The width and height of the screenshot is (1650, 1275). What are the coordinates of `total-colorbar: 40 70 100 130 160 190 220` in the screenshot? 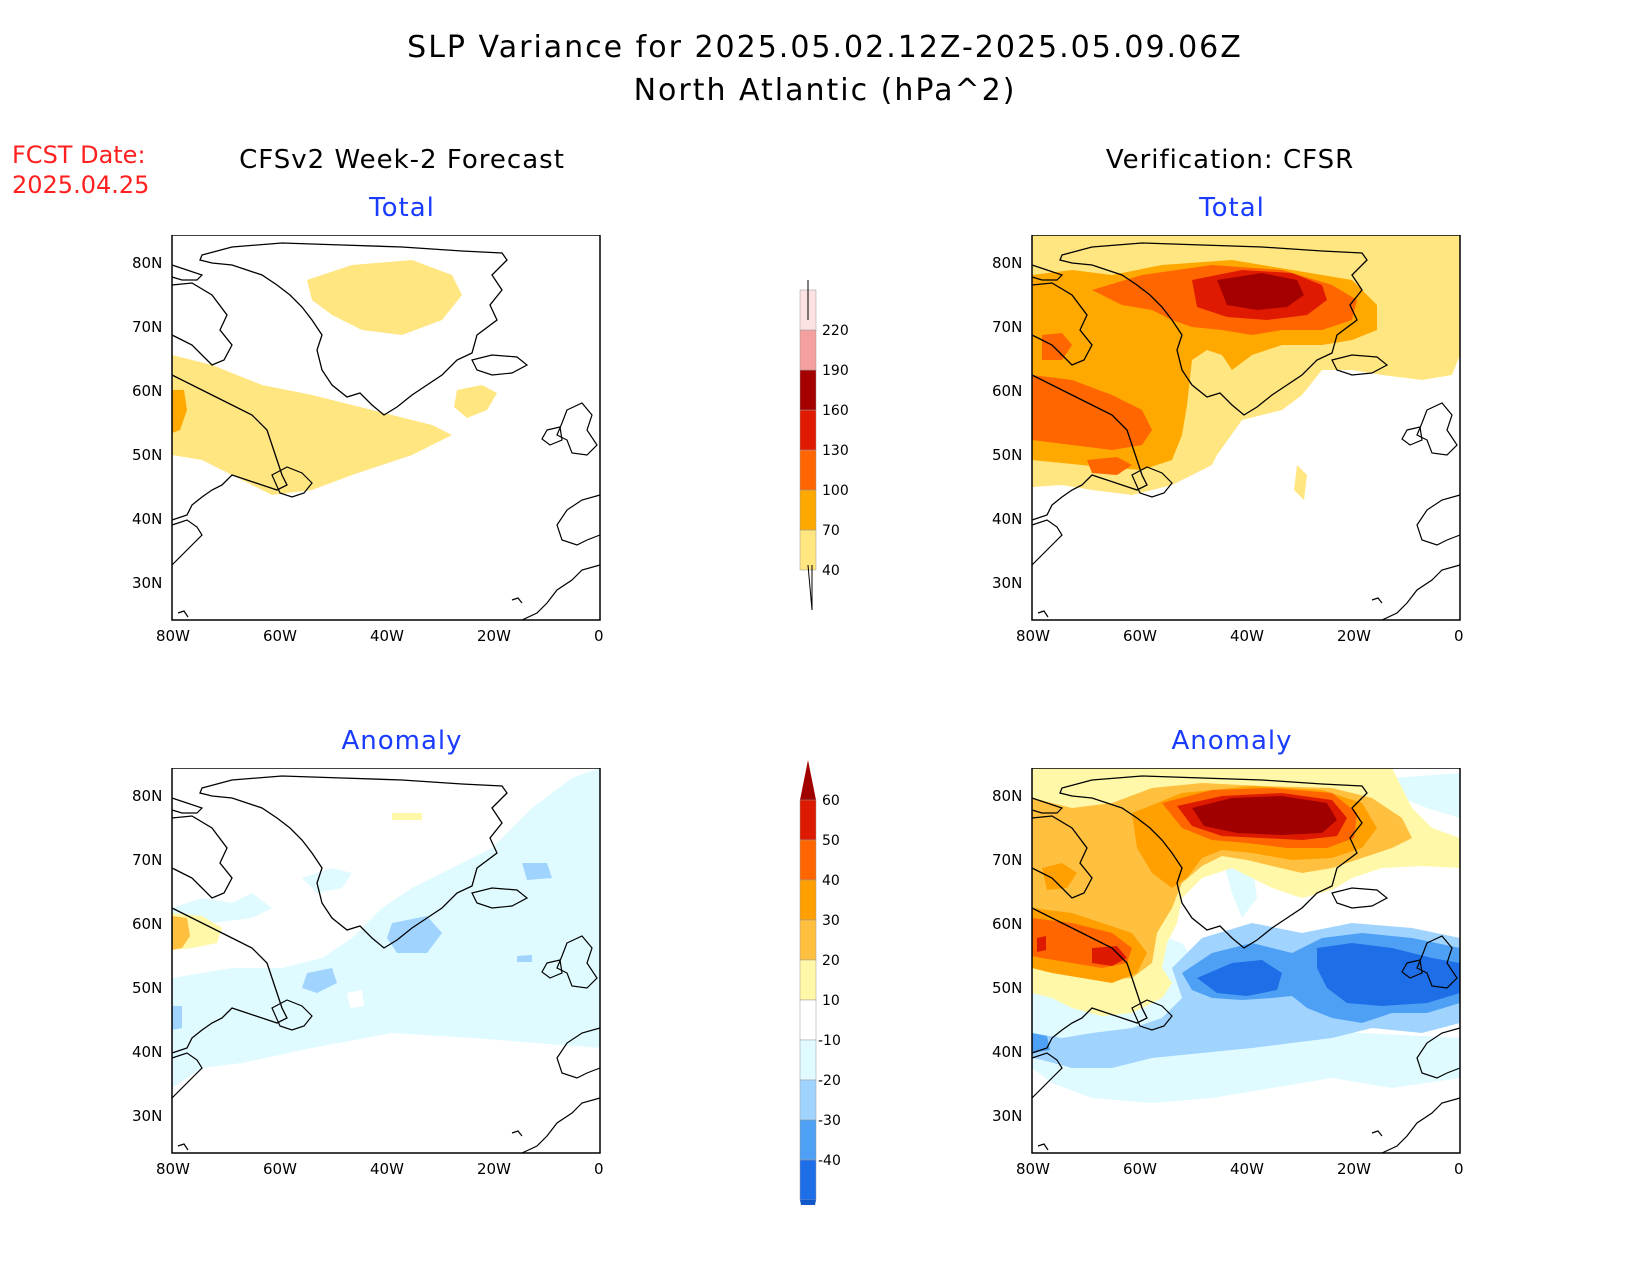 It's located at (830, 445).